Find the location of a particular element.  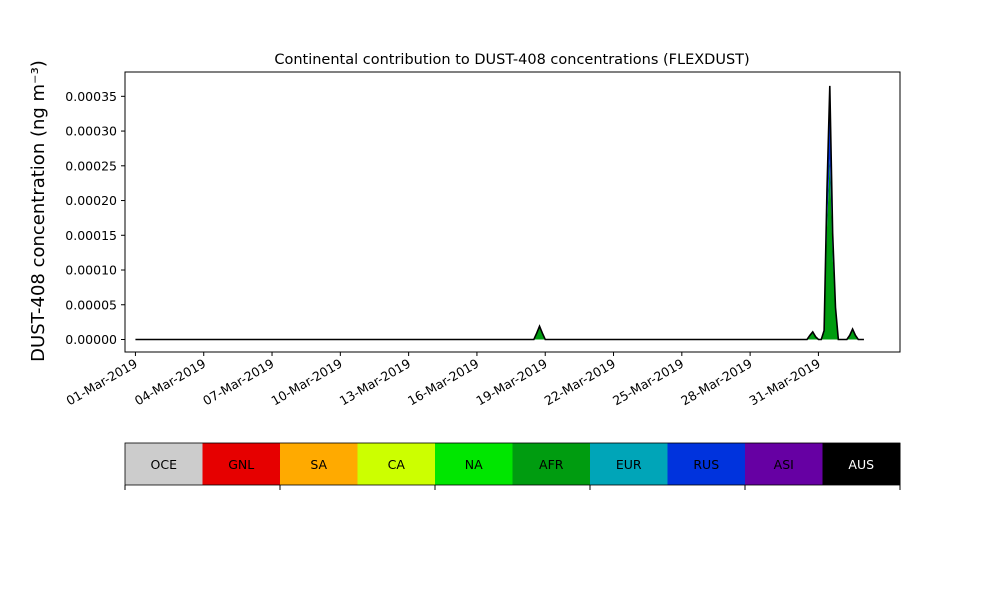

legend-label-ca: CA is located at coordinates (397, 464).